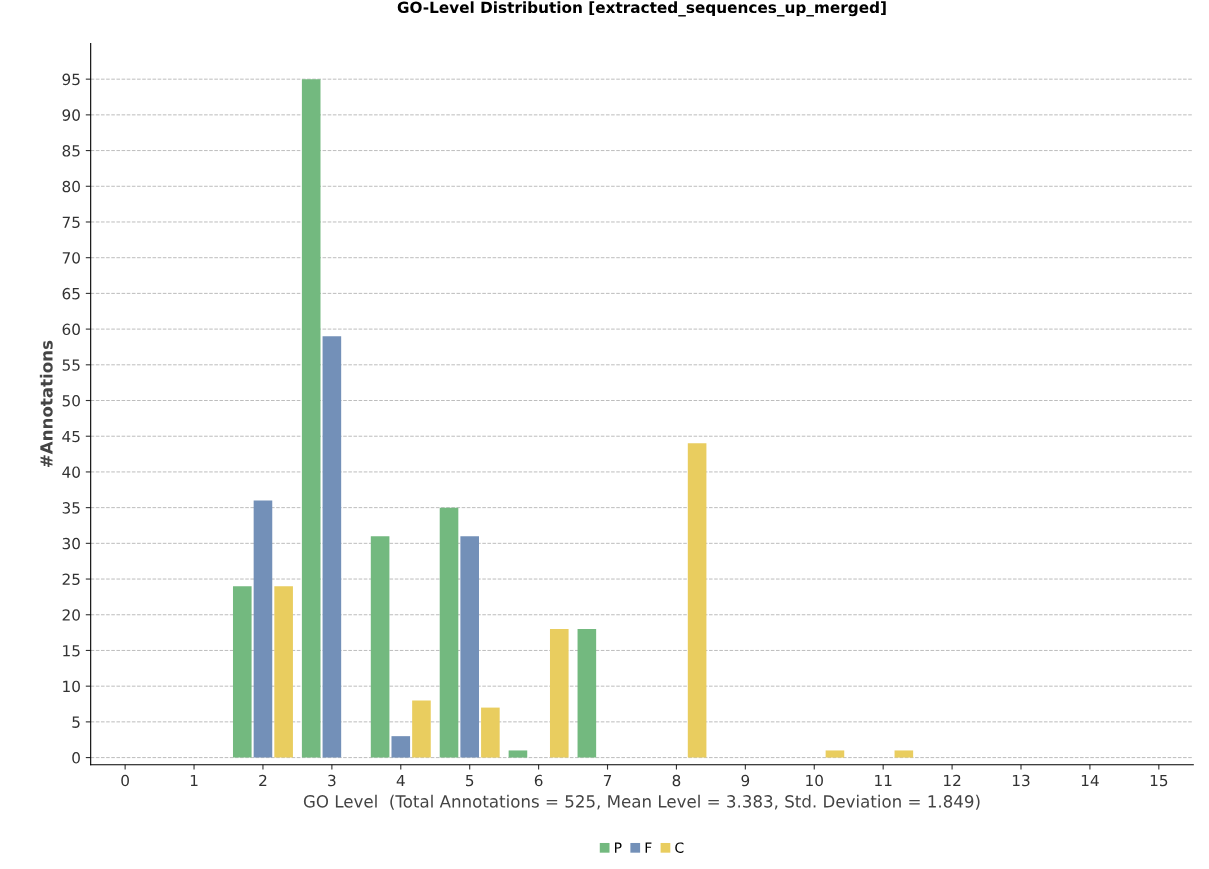 Image resolution: width=1209 pixels, height=869 pixels. I want to click on x-tick-label: 8, so click(676, 780).